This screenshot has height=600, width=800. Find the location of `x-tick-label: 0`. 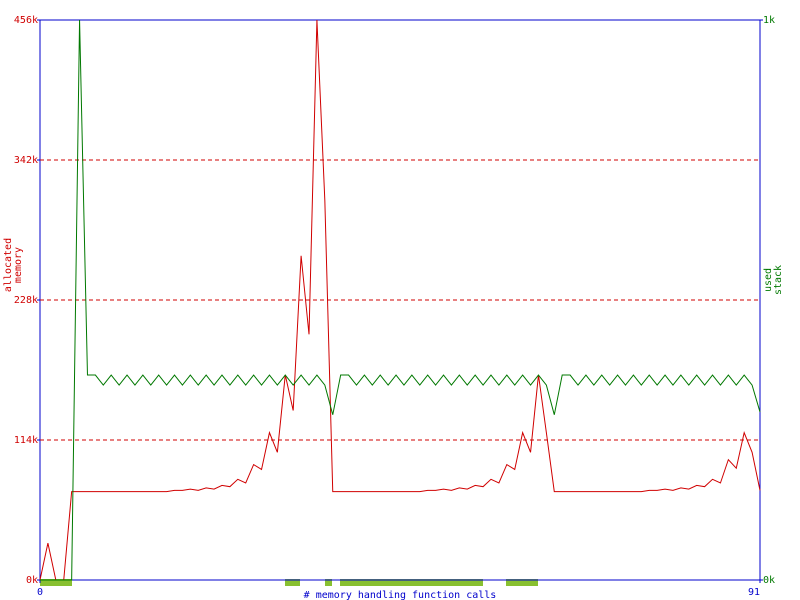

x-tick-label: 0 is located at coordinates (40, 592).